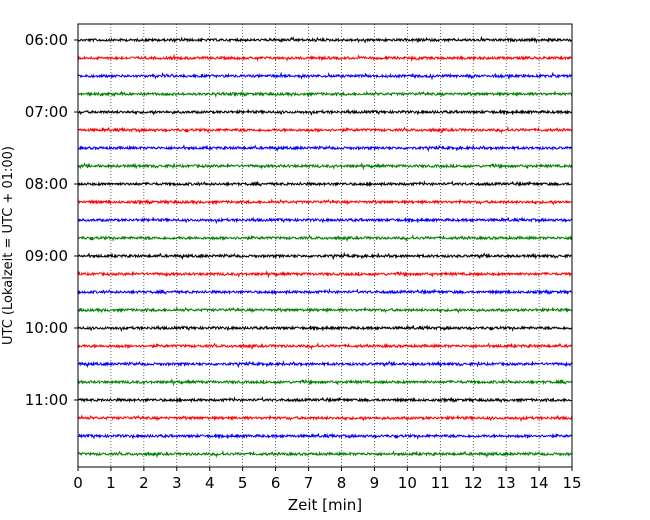 This screenshot has height=520, width=650. What do you see at coordinates (506, 483) in the screenshot?
I see `x-tick-label: 13` at bounding box center [506, 483].